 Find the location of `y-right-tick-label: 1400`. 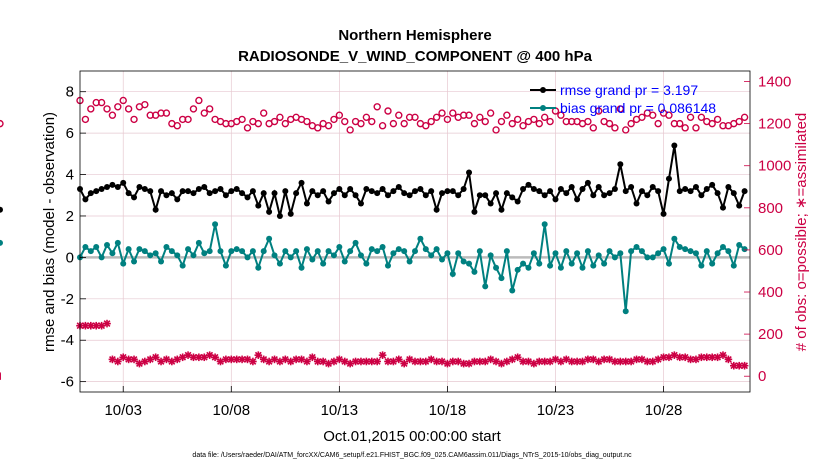

y-right-tick-label: 1400 is located at coordinates (774, 82).